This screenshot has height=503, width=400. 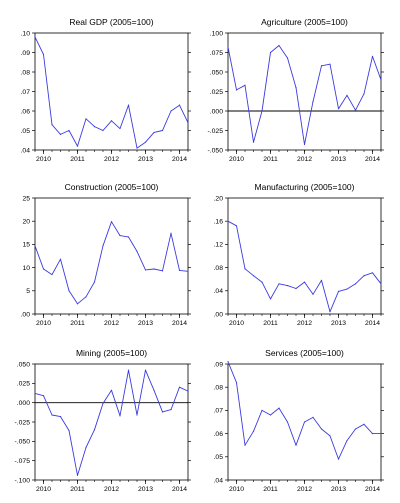 What do you see at coordinates (219, 291) in the screenshot?
I see `manufacturing-y-tick-label: .04` at bounding box center [219, 291].